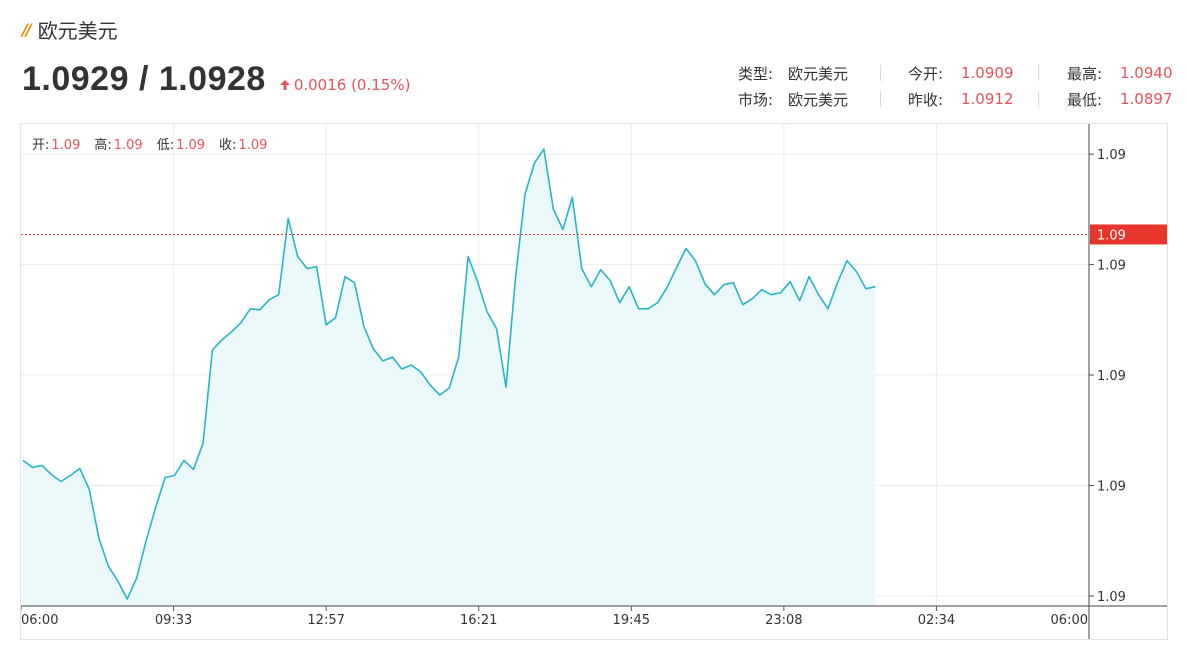  Describe the element at coordinates (253, 145) in the screenshot. I see `ohlc-close-value: 1.09` at that location.